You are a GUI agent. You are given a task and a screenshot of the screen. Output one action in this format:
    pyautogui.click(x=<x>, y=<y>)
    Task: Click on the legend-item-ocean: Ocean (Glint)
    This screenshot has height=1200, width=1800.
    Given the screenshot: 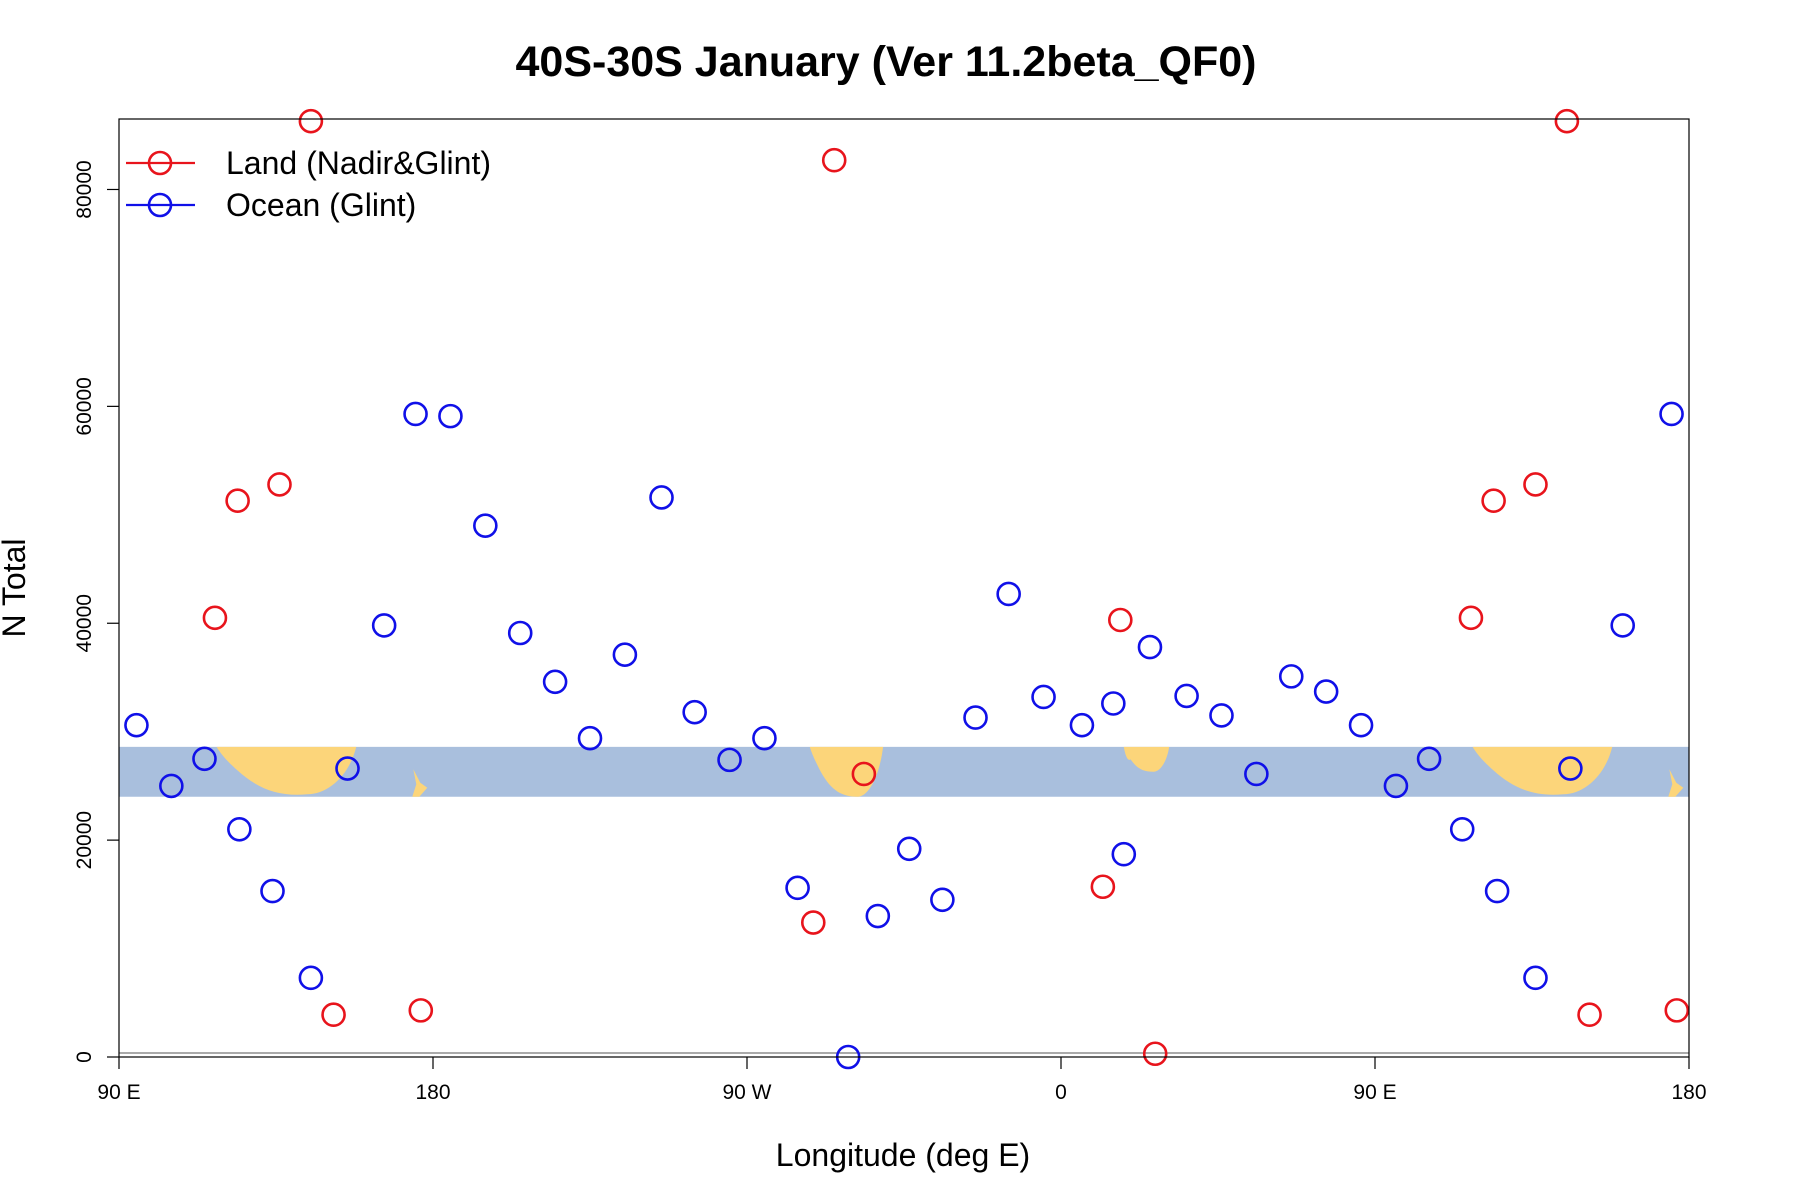 What is the action you would take?
    pyautogui.click(x=271, y=205)
    